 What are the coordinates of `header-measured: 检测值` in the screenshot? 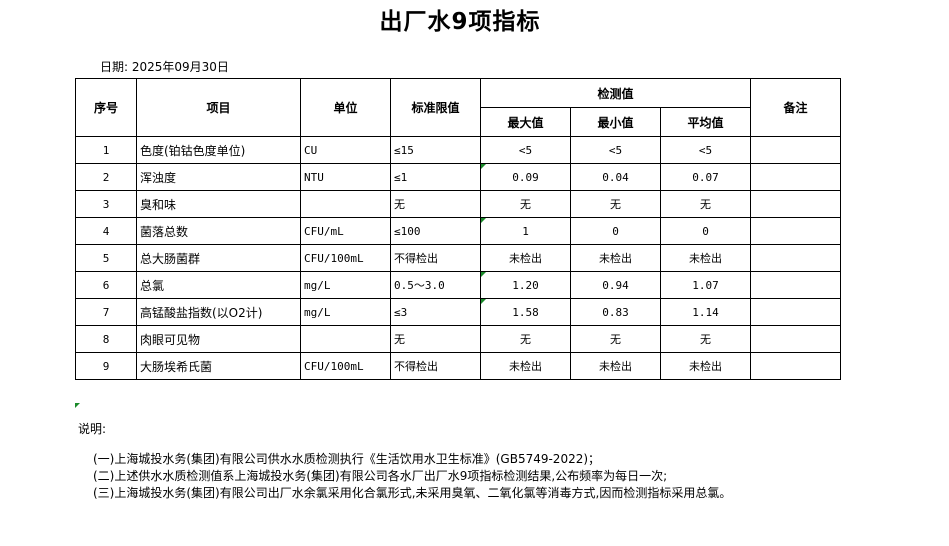 It's located at (615, 93).